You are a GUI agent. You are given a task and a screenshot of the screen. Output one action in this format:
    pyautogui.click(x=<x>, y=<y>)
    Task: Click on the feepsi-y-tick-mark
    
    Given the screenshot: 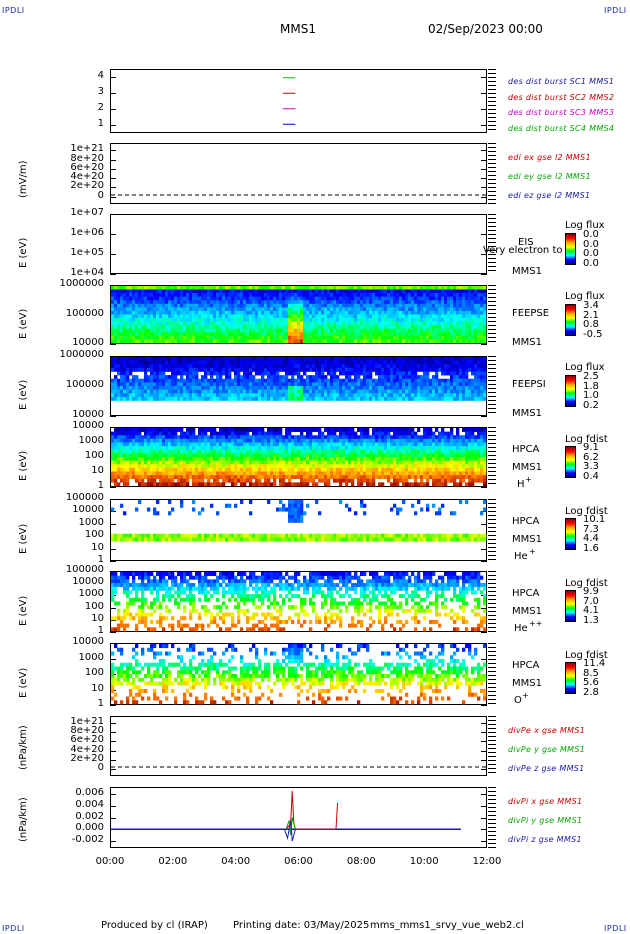 What is the action you would take?
    pyautogui.click(x=113, y=416)
    